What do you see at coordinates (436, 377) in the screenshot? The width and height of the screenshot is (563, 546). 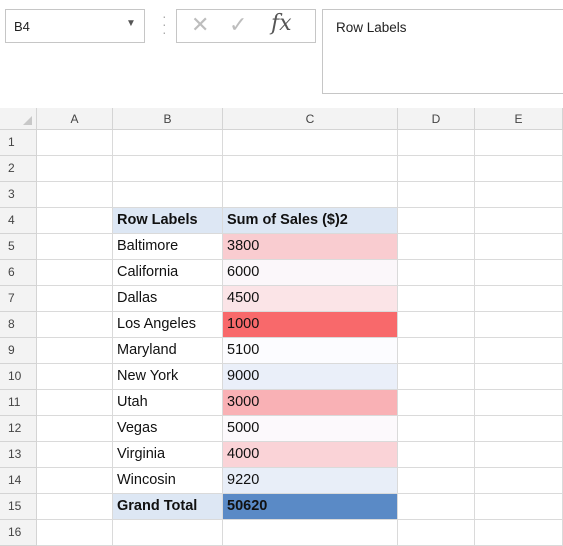 I see `cell-d10` at bounding box center [436, 377].